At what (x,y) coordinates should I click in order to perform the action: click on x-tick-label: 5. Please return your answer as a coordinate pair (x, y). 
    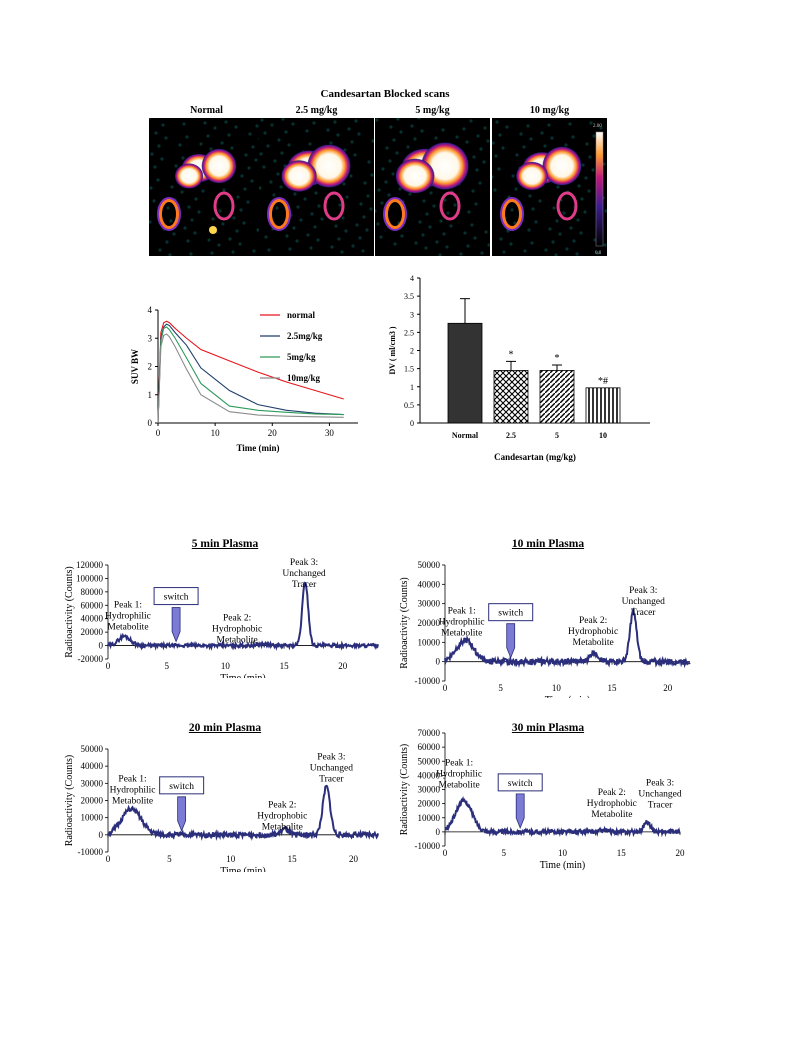
    Looking at the image, I should click on (166, 666).